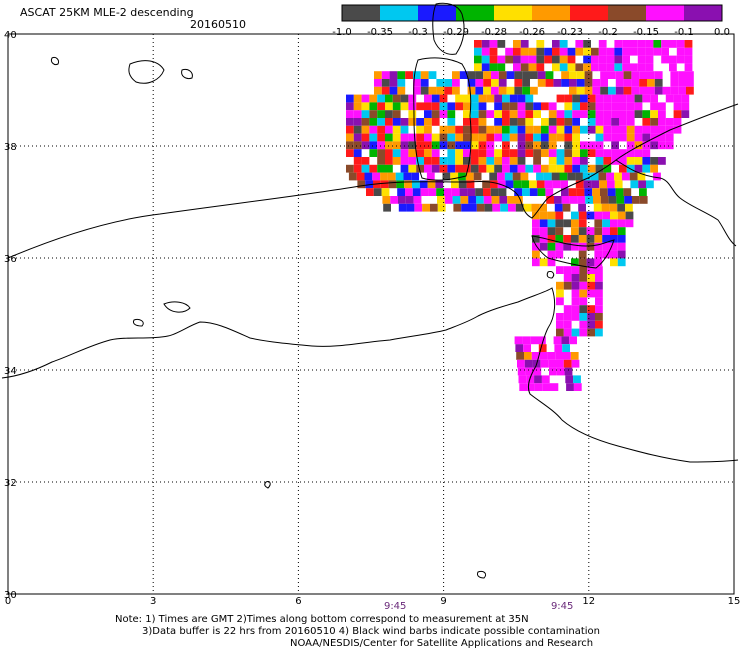 This screenshot has width=740, height=650. I want to click on coastline-corsica, so click(448, 28).